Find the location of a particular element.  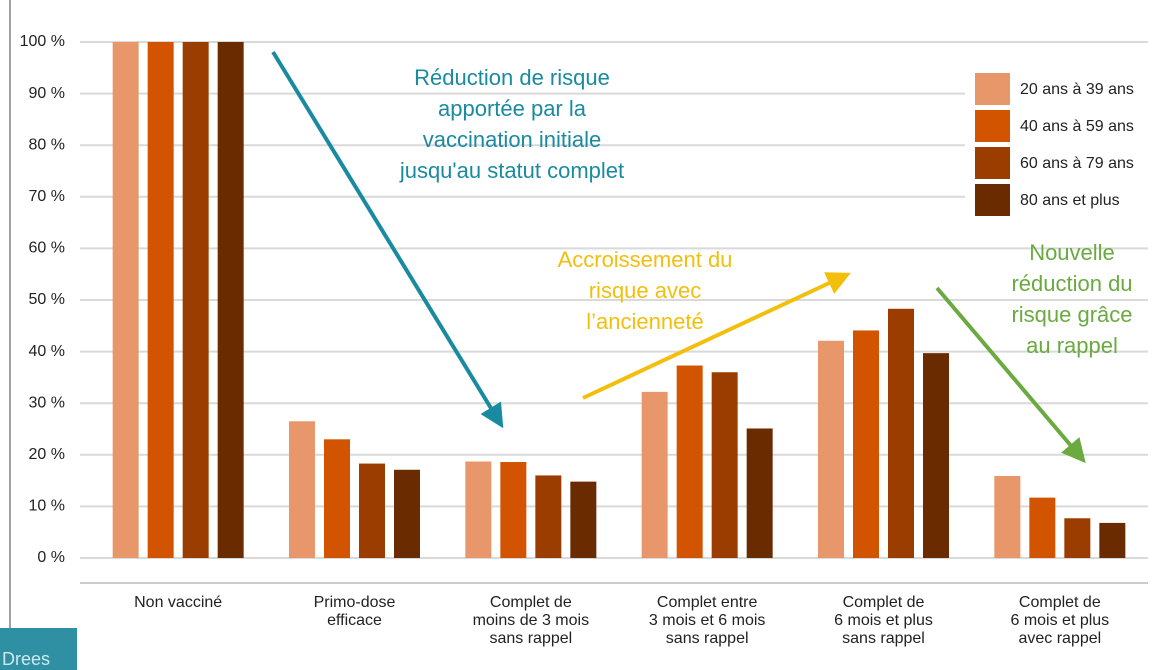

y-tick-label: 30 % is located at coordinates (47, 402).